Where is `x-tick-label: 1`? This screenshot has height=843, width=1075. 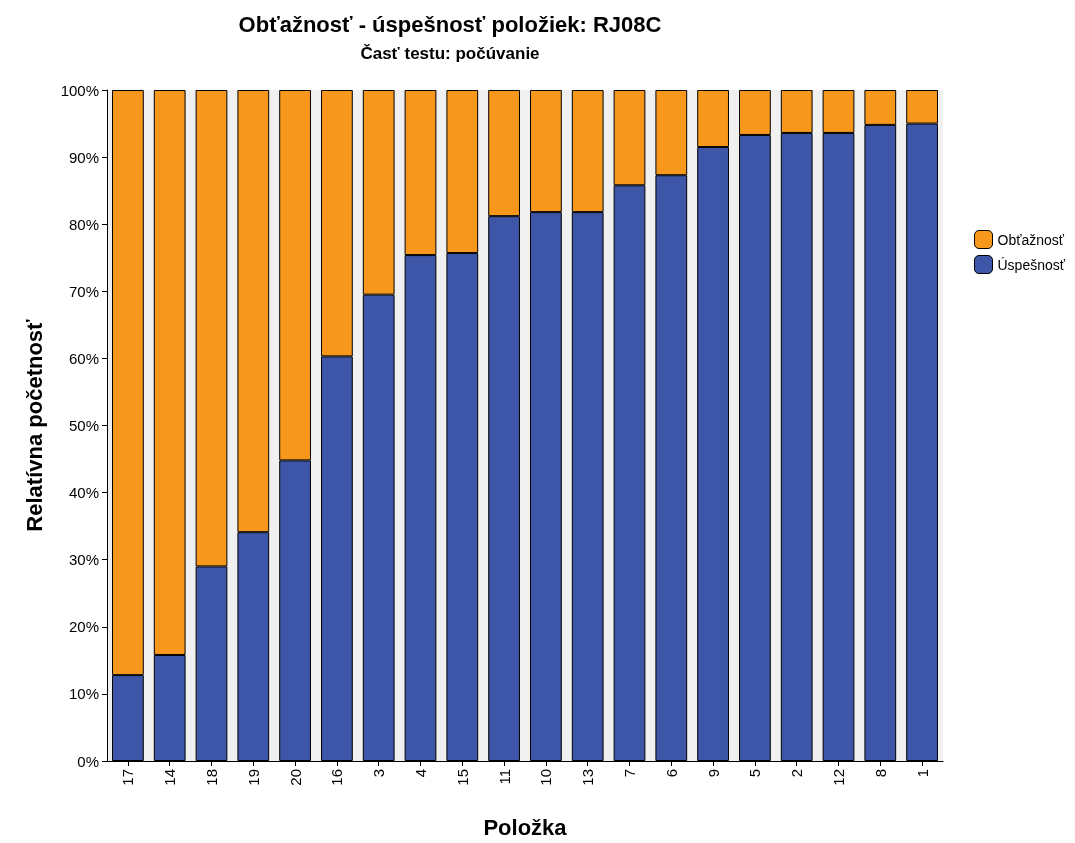
x-tick-label: 1 is located at coordinates (922, 773).